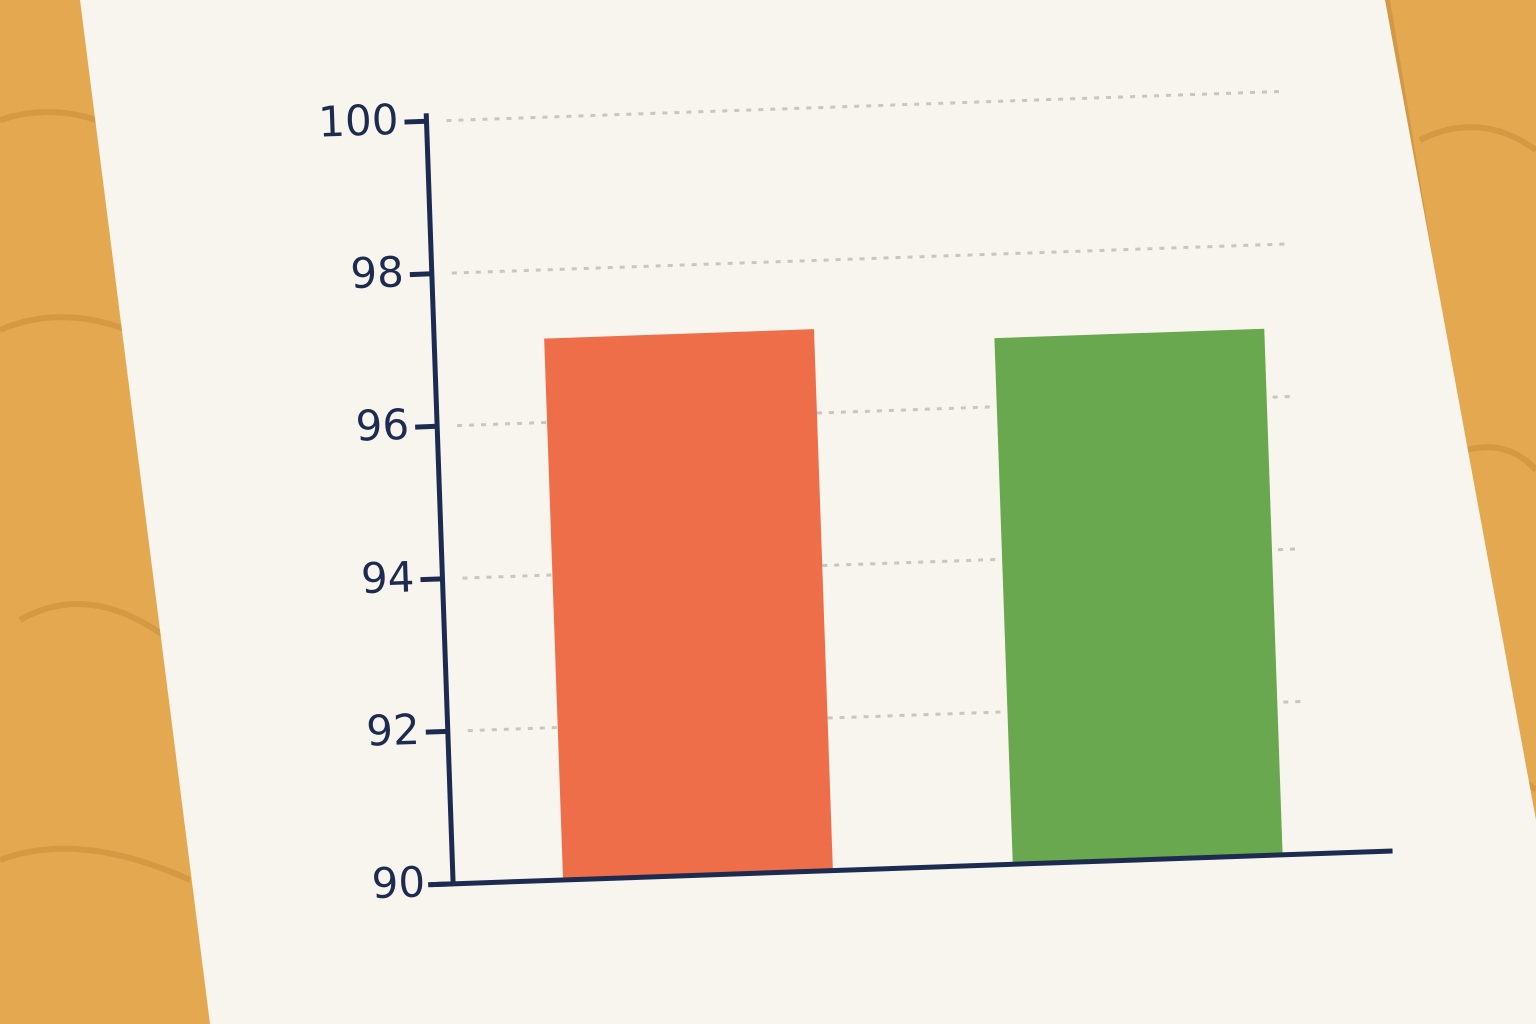 This screenshot has width=1536, height=1024. What do you see at coordinates (398, 882) in the screenshot?
I see `y-tick-label: 90` at bounding box center [398, 882].